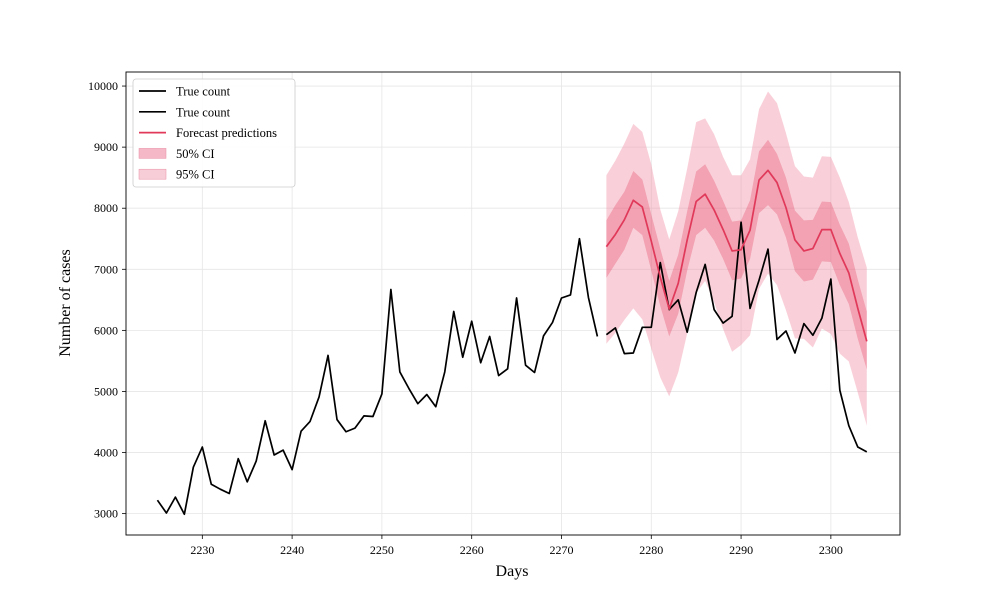 The height and width of the screenshot is (605, 1000). What do you see at coordinates (292, 550) in the screenshot?
I see `x-tick-label: 2240` at bounding box center [292, 550].